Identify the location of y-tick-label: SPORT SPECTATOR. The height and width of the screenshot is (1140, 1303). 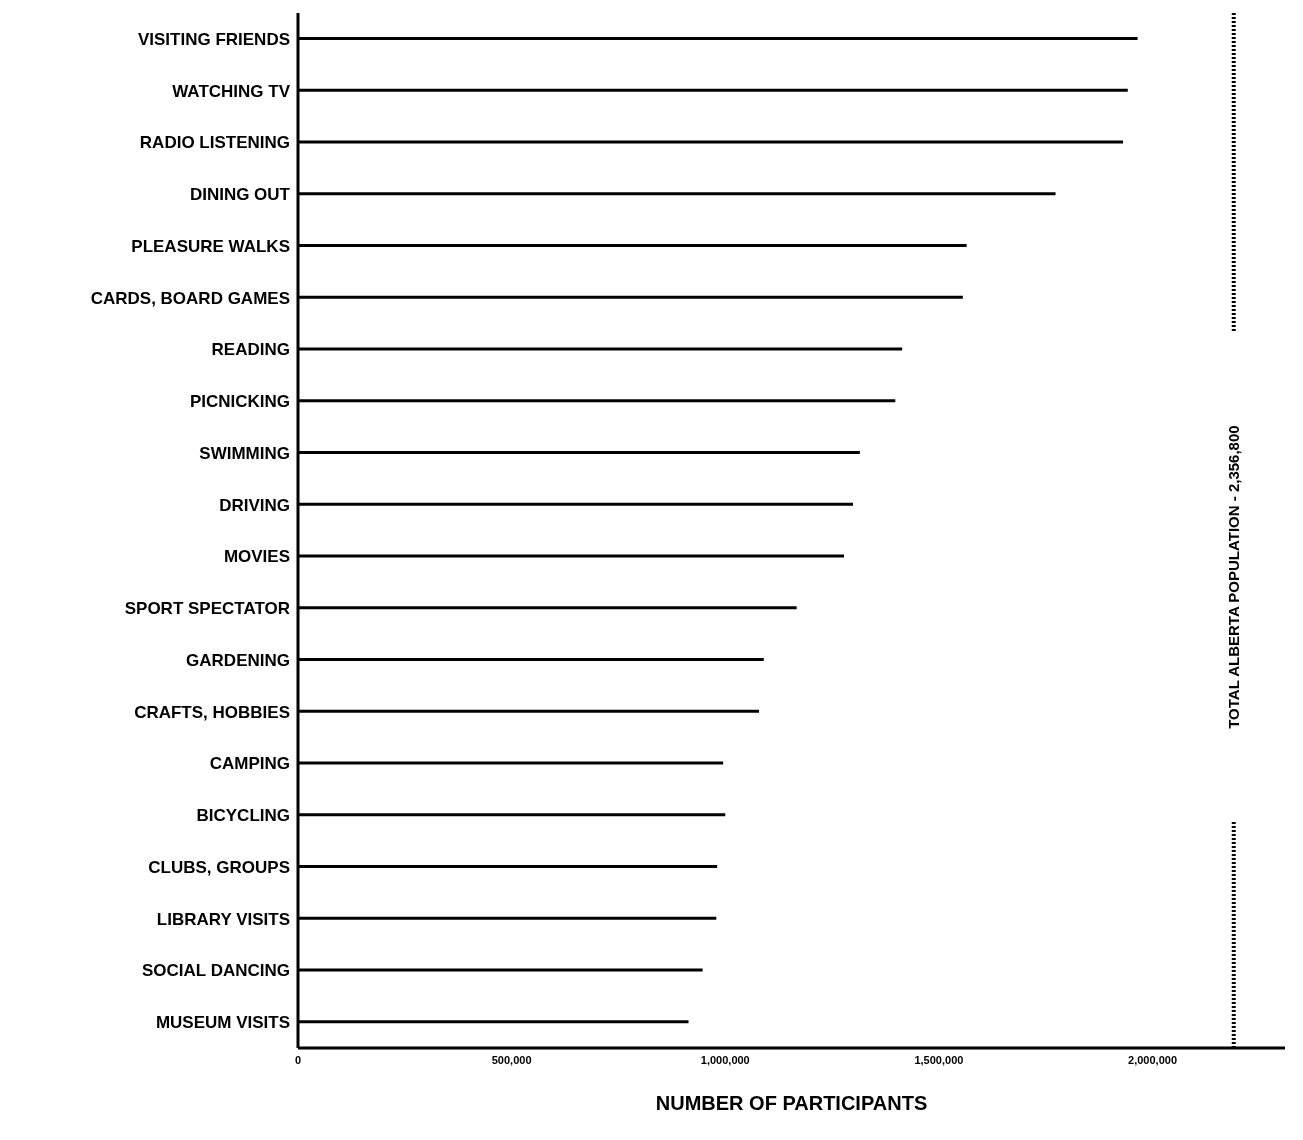
(207, 609).